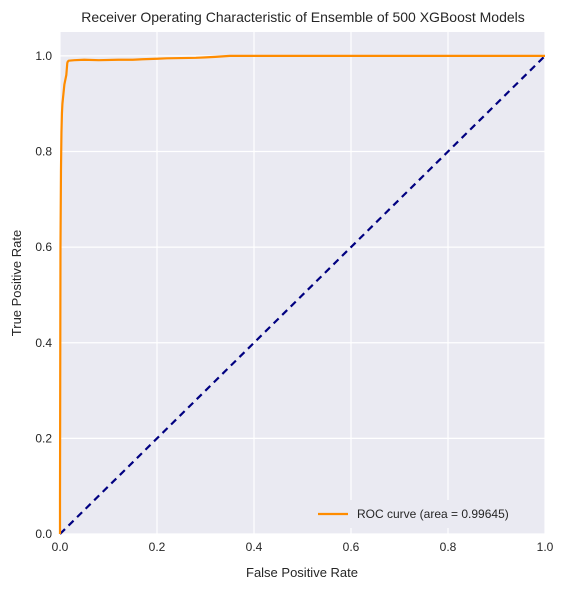 The width and height of the screenshot is (576, 589). I want to click on legend: ROC curve (area = 0.99645), so click(424, 514).